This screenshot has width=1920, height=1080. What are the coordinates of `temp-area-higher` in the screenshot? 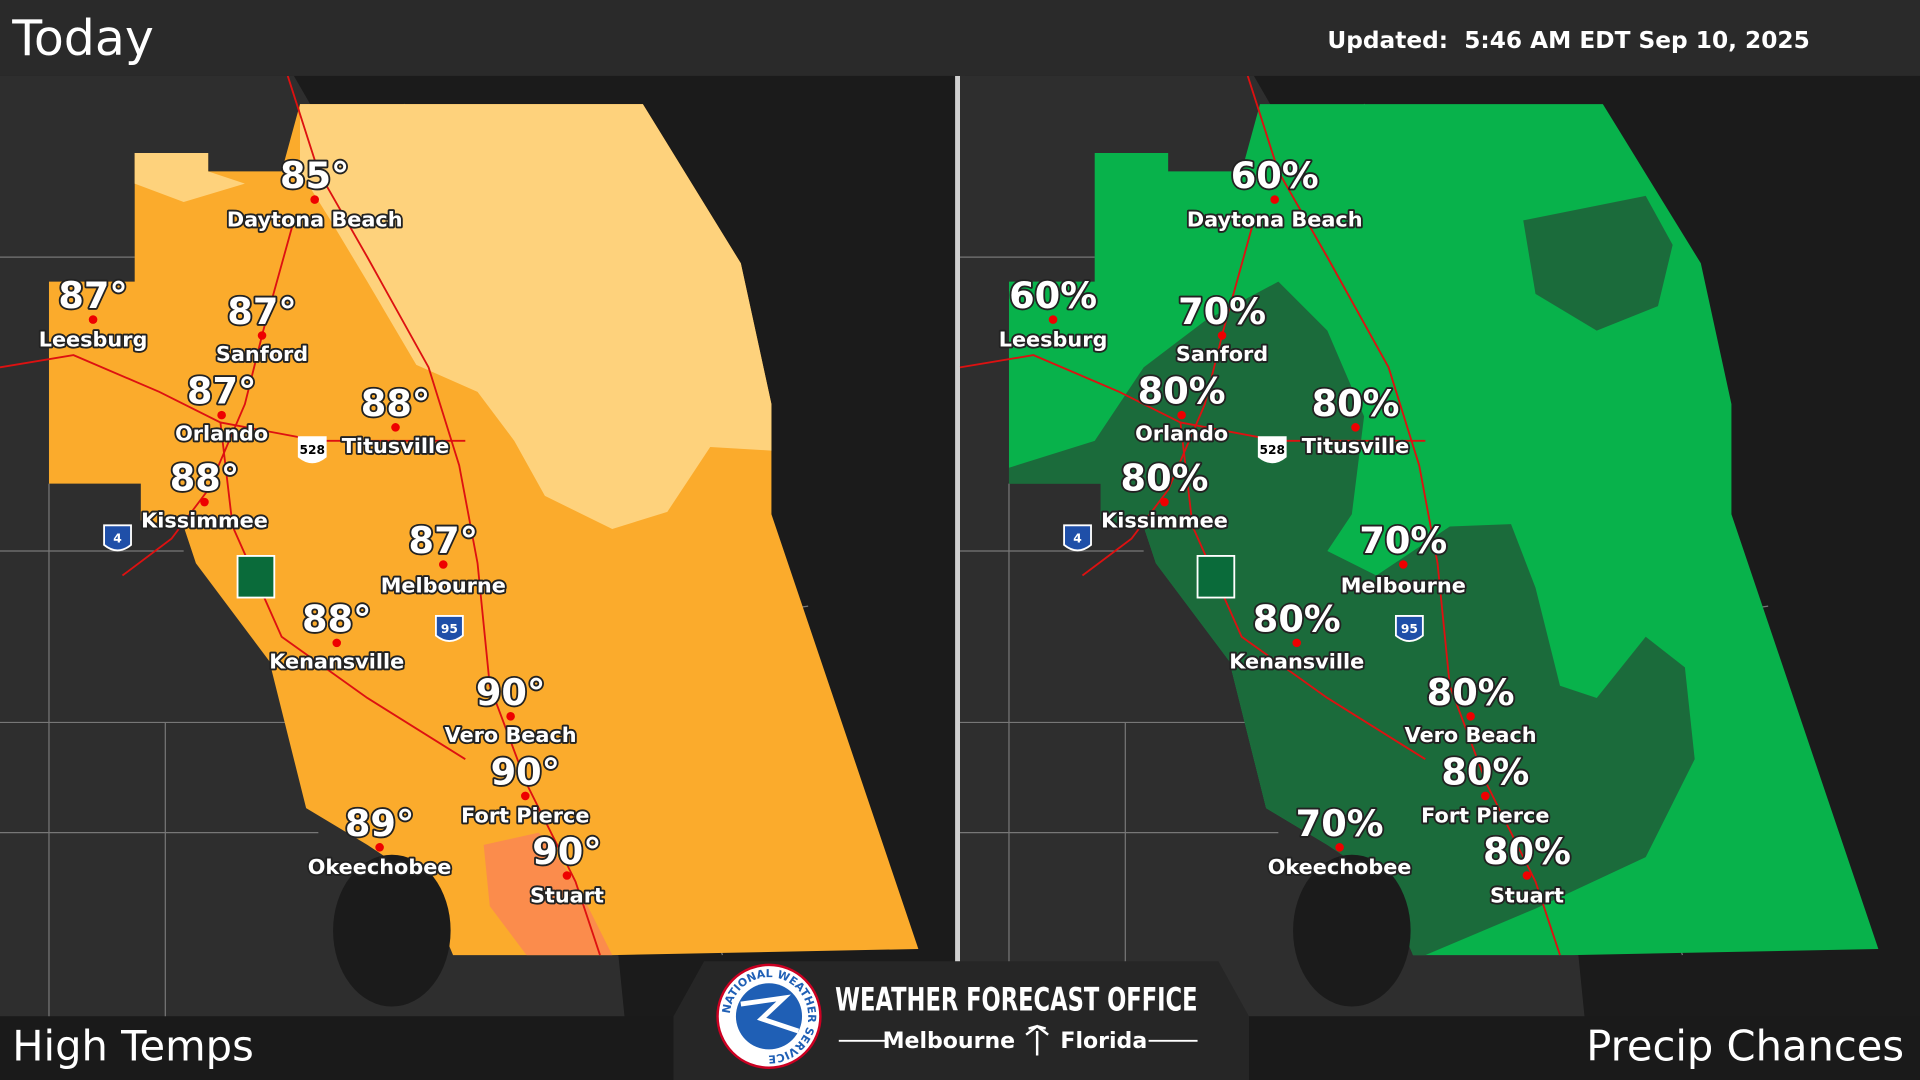 It's located at (548, 894).